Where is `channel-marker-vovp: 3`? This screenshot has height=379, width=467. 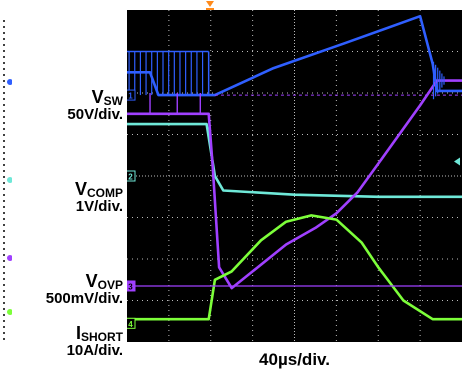 channel-marker-vovp: 3 is located at coordinates (131, 286).